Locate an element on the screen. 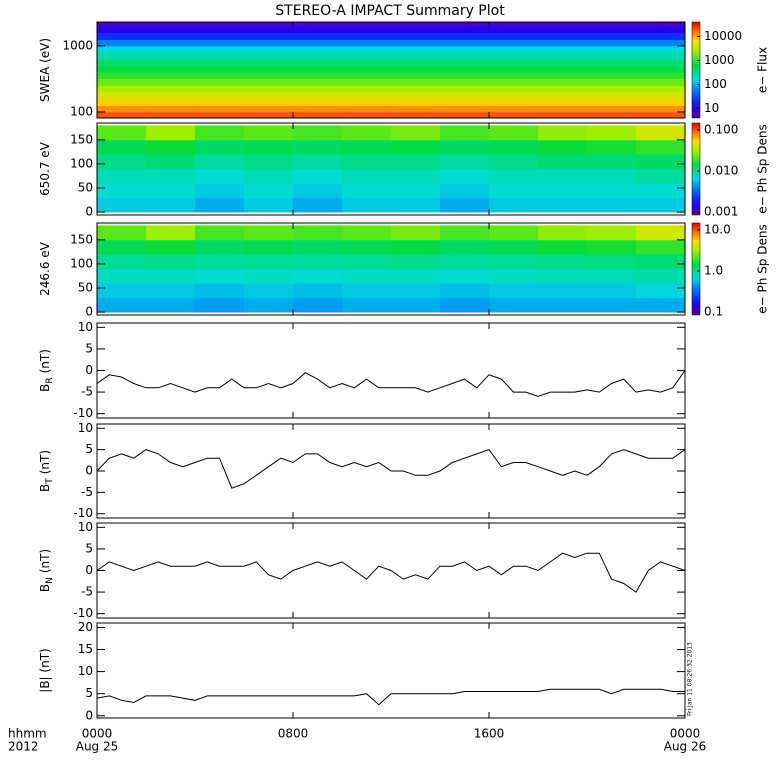 This screenshot has height=780, width=780. panel: 0 5 10 15 20 |B| (nT) is located at coordinates (362, 671).